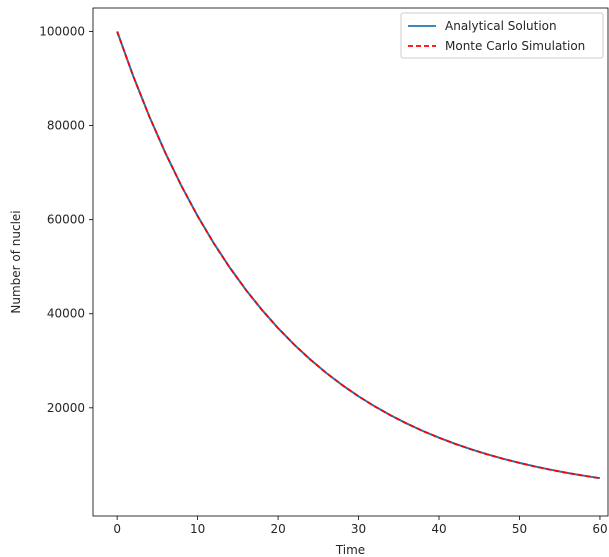  Describe the element at coordinates (62, 32) in the screenshot. I see `y-tick-label: 100000` at that location.